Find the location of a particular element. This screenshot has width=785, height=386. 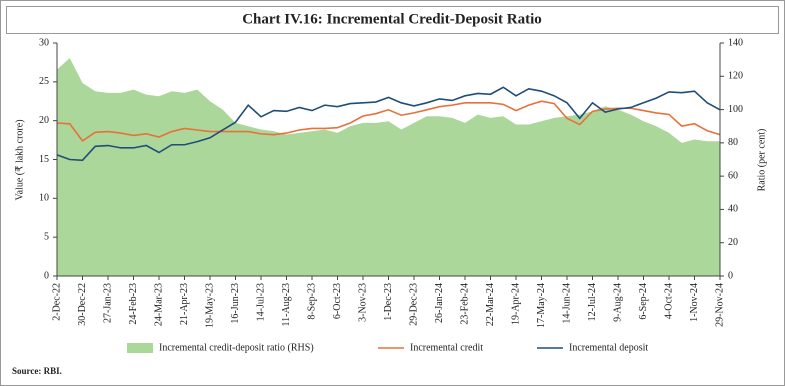

y-tick-label: 15 is located at coordinates (44, 159).